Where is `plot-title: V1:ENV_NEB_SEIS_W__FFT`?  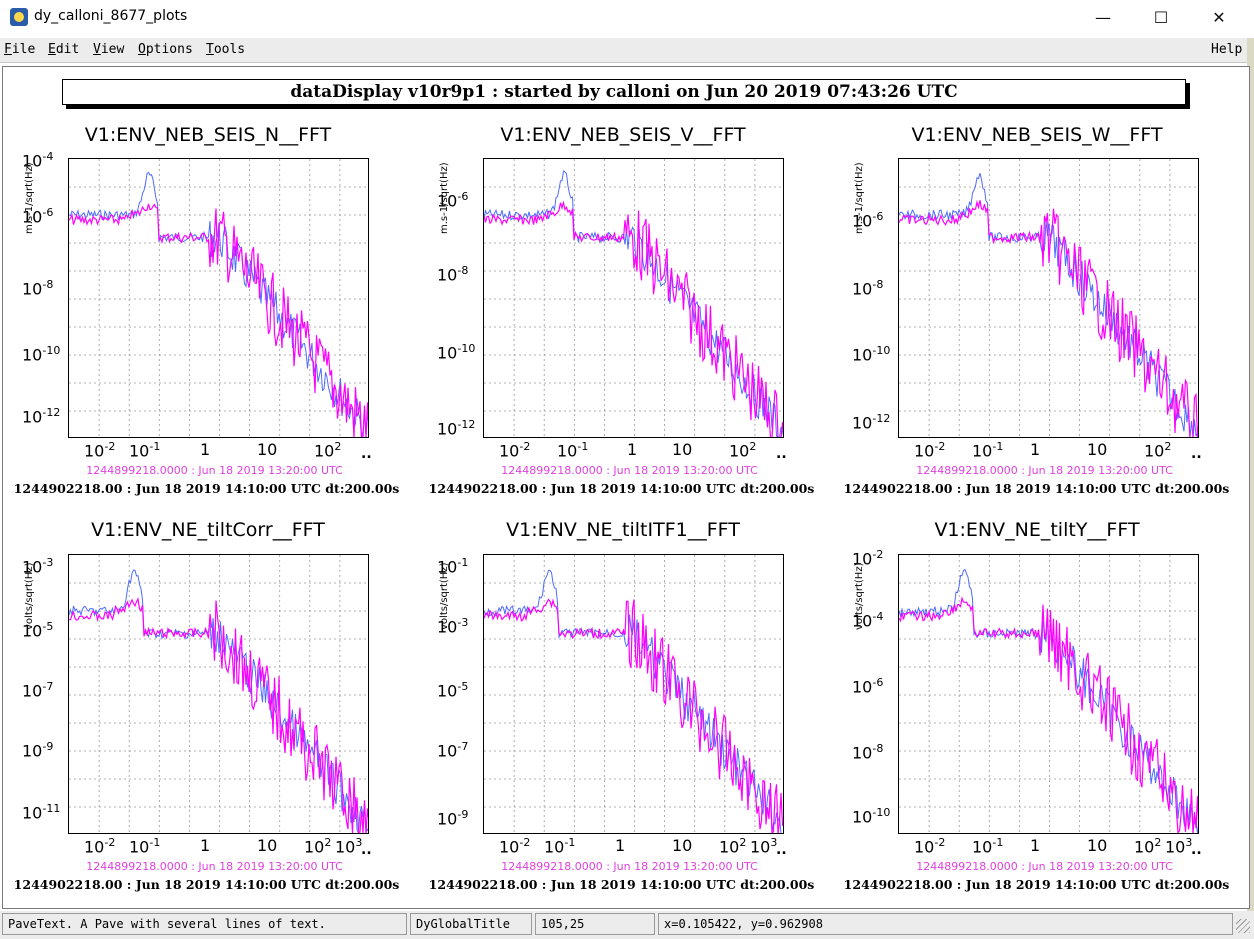
plot-title: V1:ENV_NEB_SEIS_W__FFT is located at coordinates (1037, 135).